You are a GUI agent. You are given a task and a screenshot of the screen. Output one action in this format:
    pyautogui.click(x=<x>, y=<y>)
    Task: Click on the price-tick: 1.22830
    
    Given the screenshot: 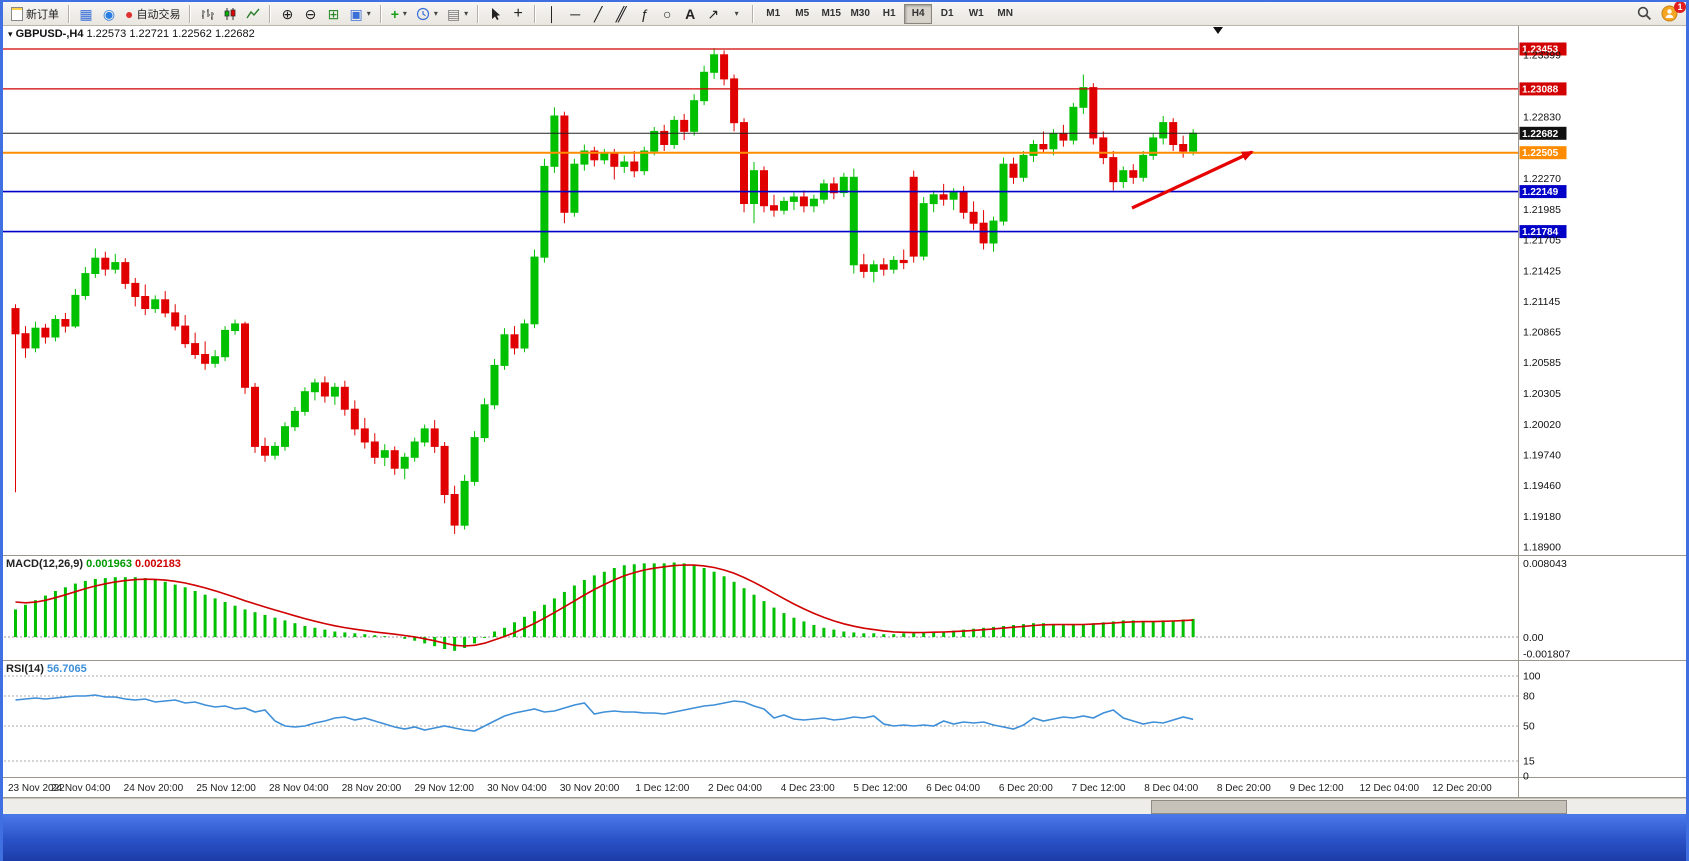 What is the action you would take?
    pyautogui.click(x=1542, y=118)
    